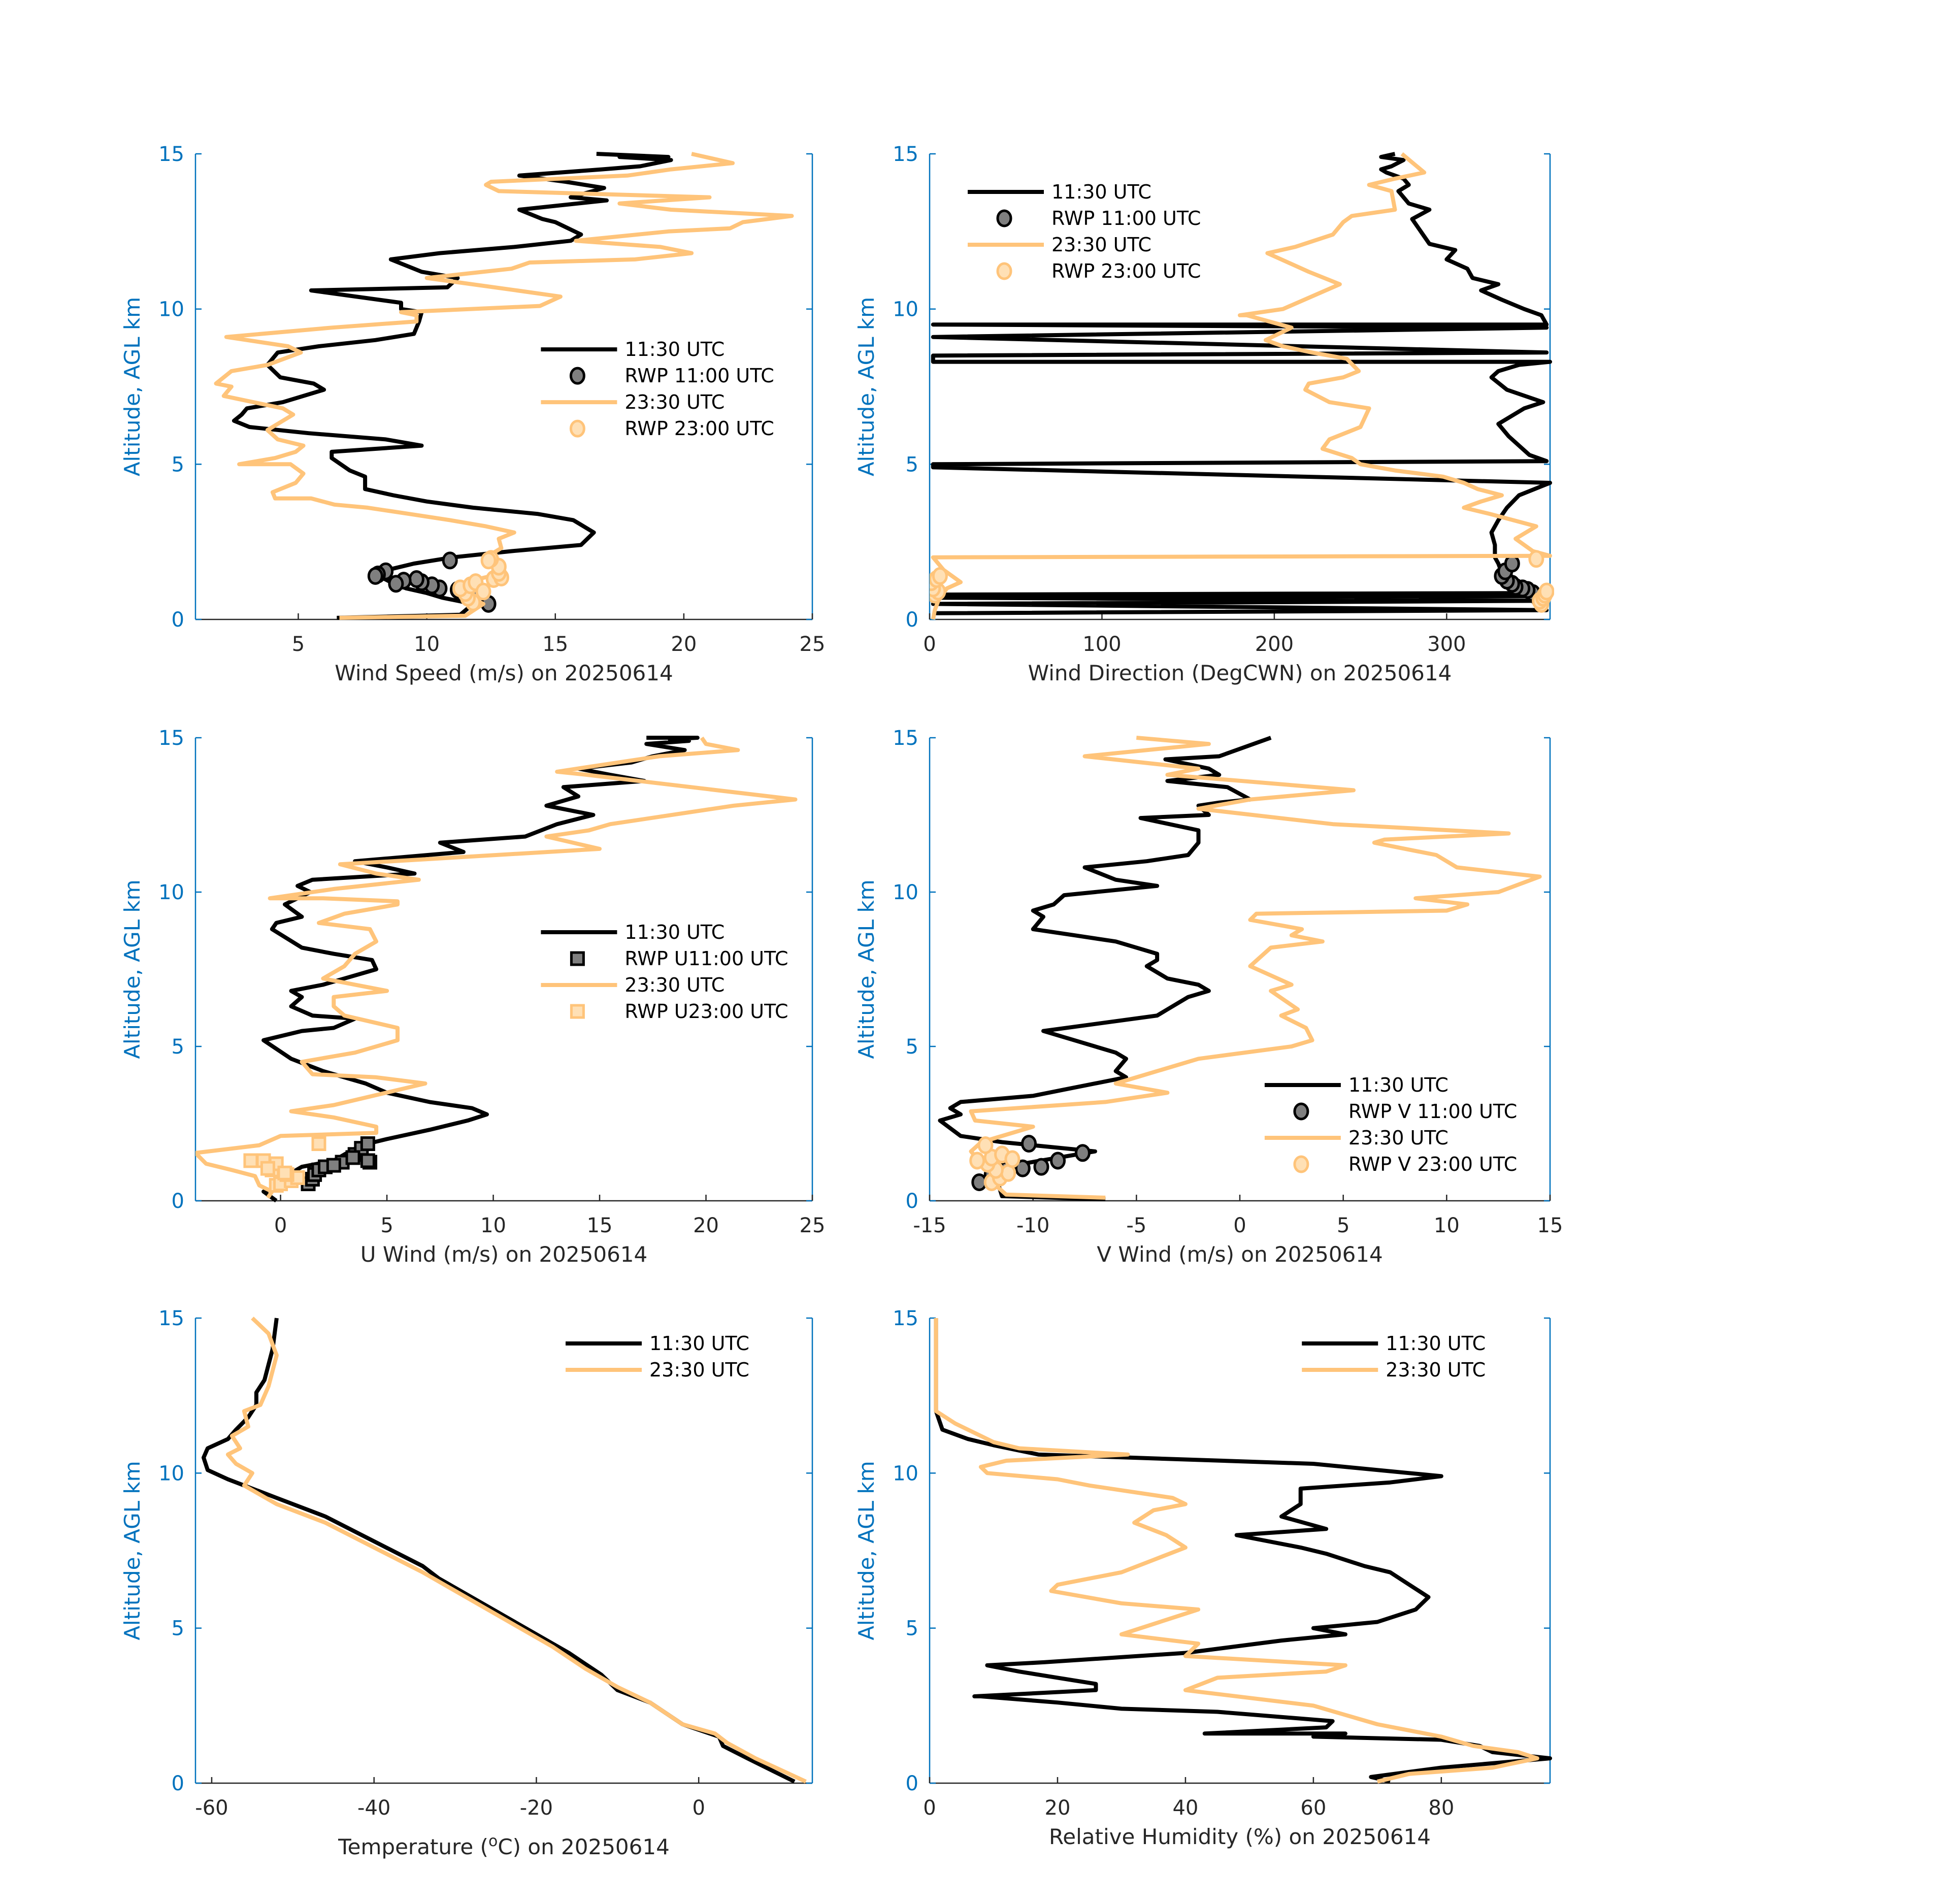  Describe the element at coordinates (706, 1012) in the screenshot. I see `legend-label: RWP U23:00 UTC` at that location.